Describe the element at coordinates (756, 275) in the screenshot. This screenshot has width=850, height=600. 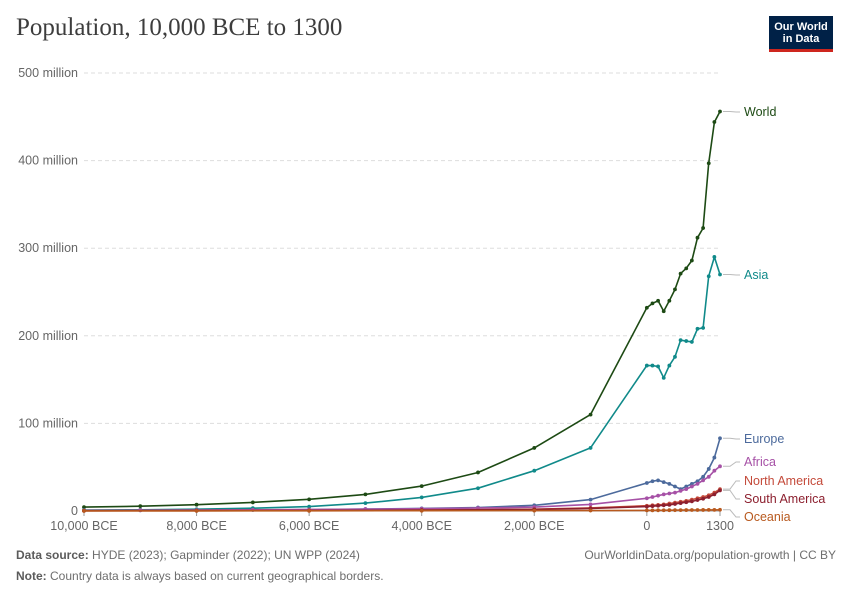
I see `series-label-asia: Asia` at that location.